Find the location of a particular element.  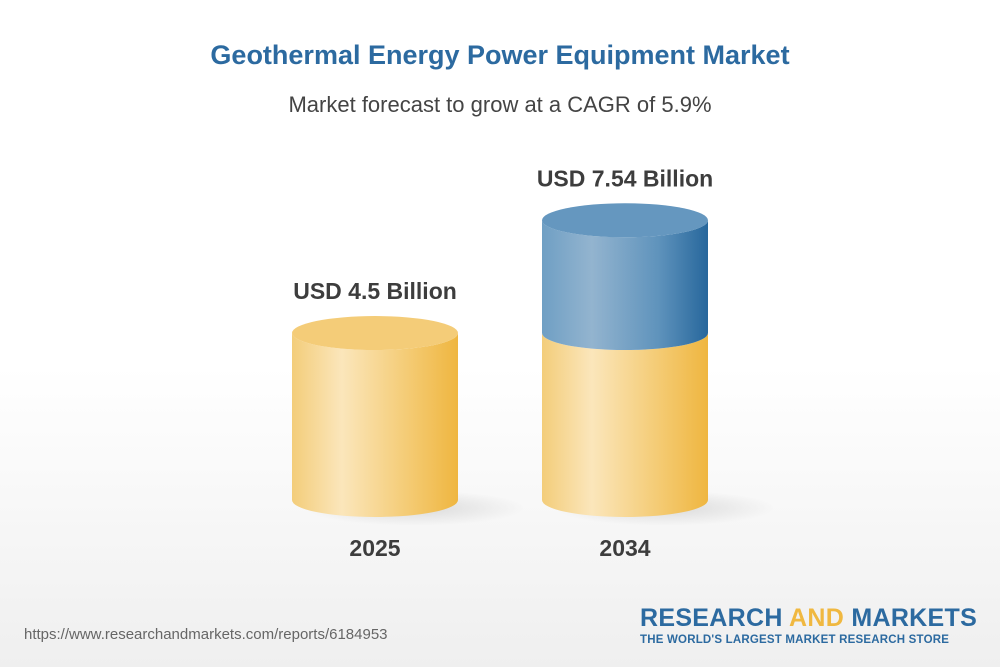

category-label: 2025 is located at coordinates (374, 548).